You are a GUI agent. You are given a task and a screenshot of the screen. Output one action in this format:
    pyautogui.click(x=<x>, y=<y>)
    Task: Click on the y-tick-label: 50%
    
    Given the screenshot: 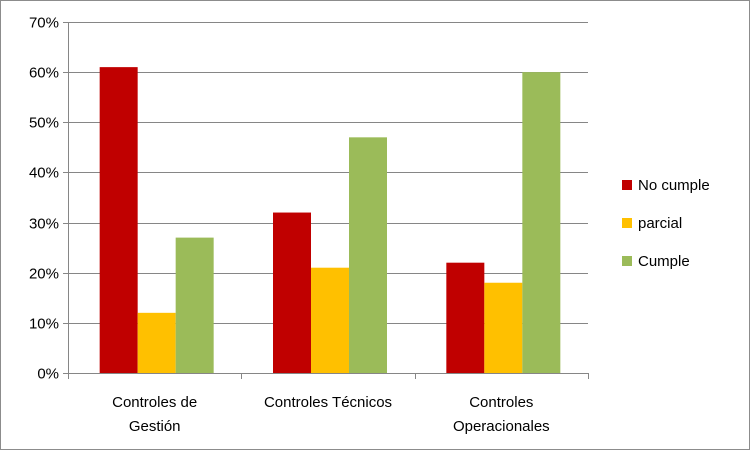 What is the action you would take?
    pyautogui.click(x=44, y=123)
    